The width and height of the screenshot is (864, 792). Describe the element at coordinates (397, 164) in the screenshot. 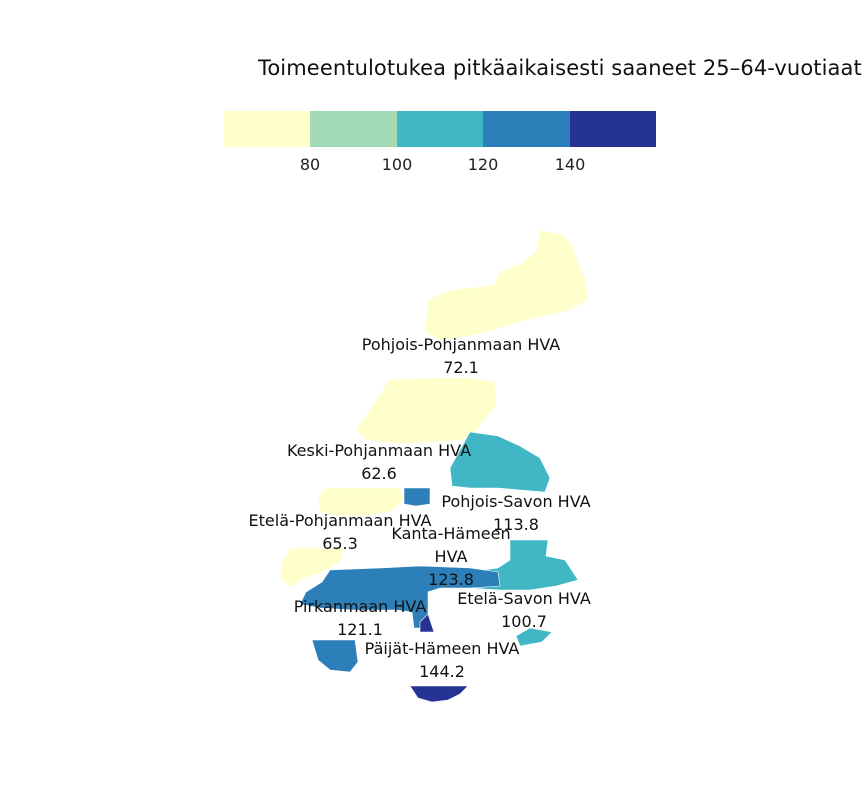

I see `legend-tick-label: 100` at that location.